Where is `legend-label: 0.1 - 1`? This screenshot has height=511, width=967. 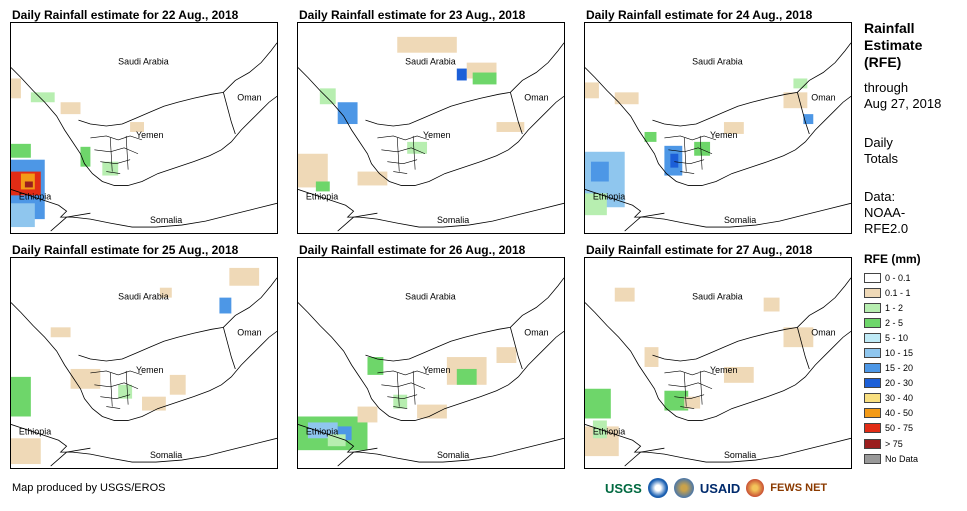 legend-label: 0.1 - 1 is located at coordinates (898, 292).